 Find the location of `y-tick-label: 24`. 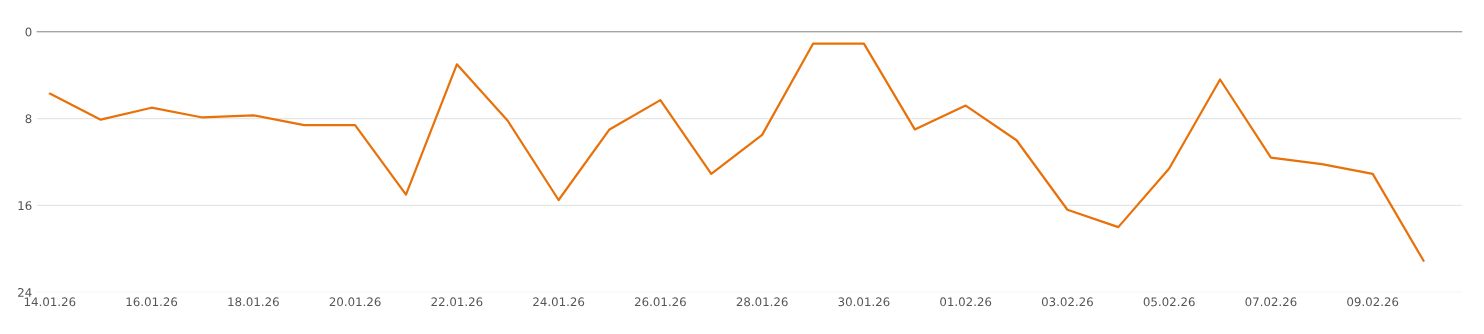

y-tick-label: 24 is located at coordinates (25, 292).